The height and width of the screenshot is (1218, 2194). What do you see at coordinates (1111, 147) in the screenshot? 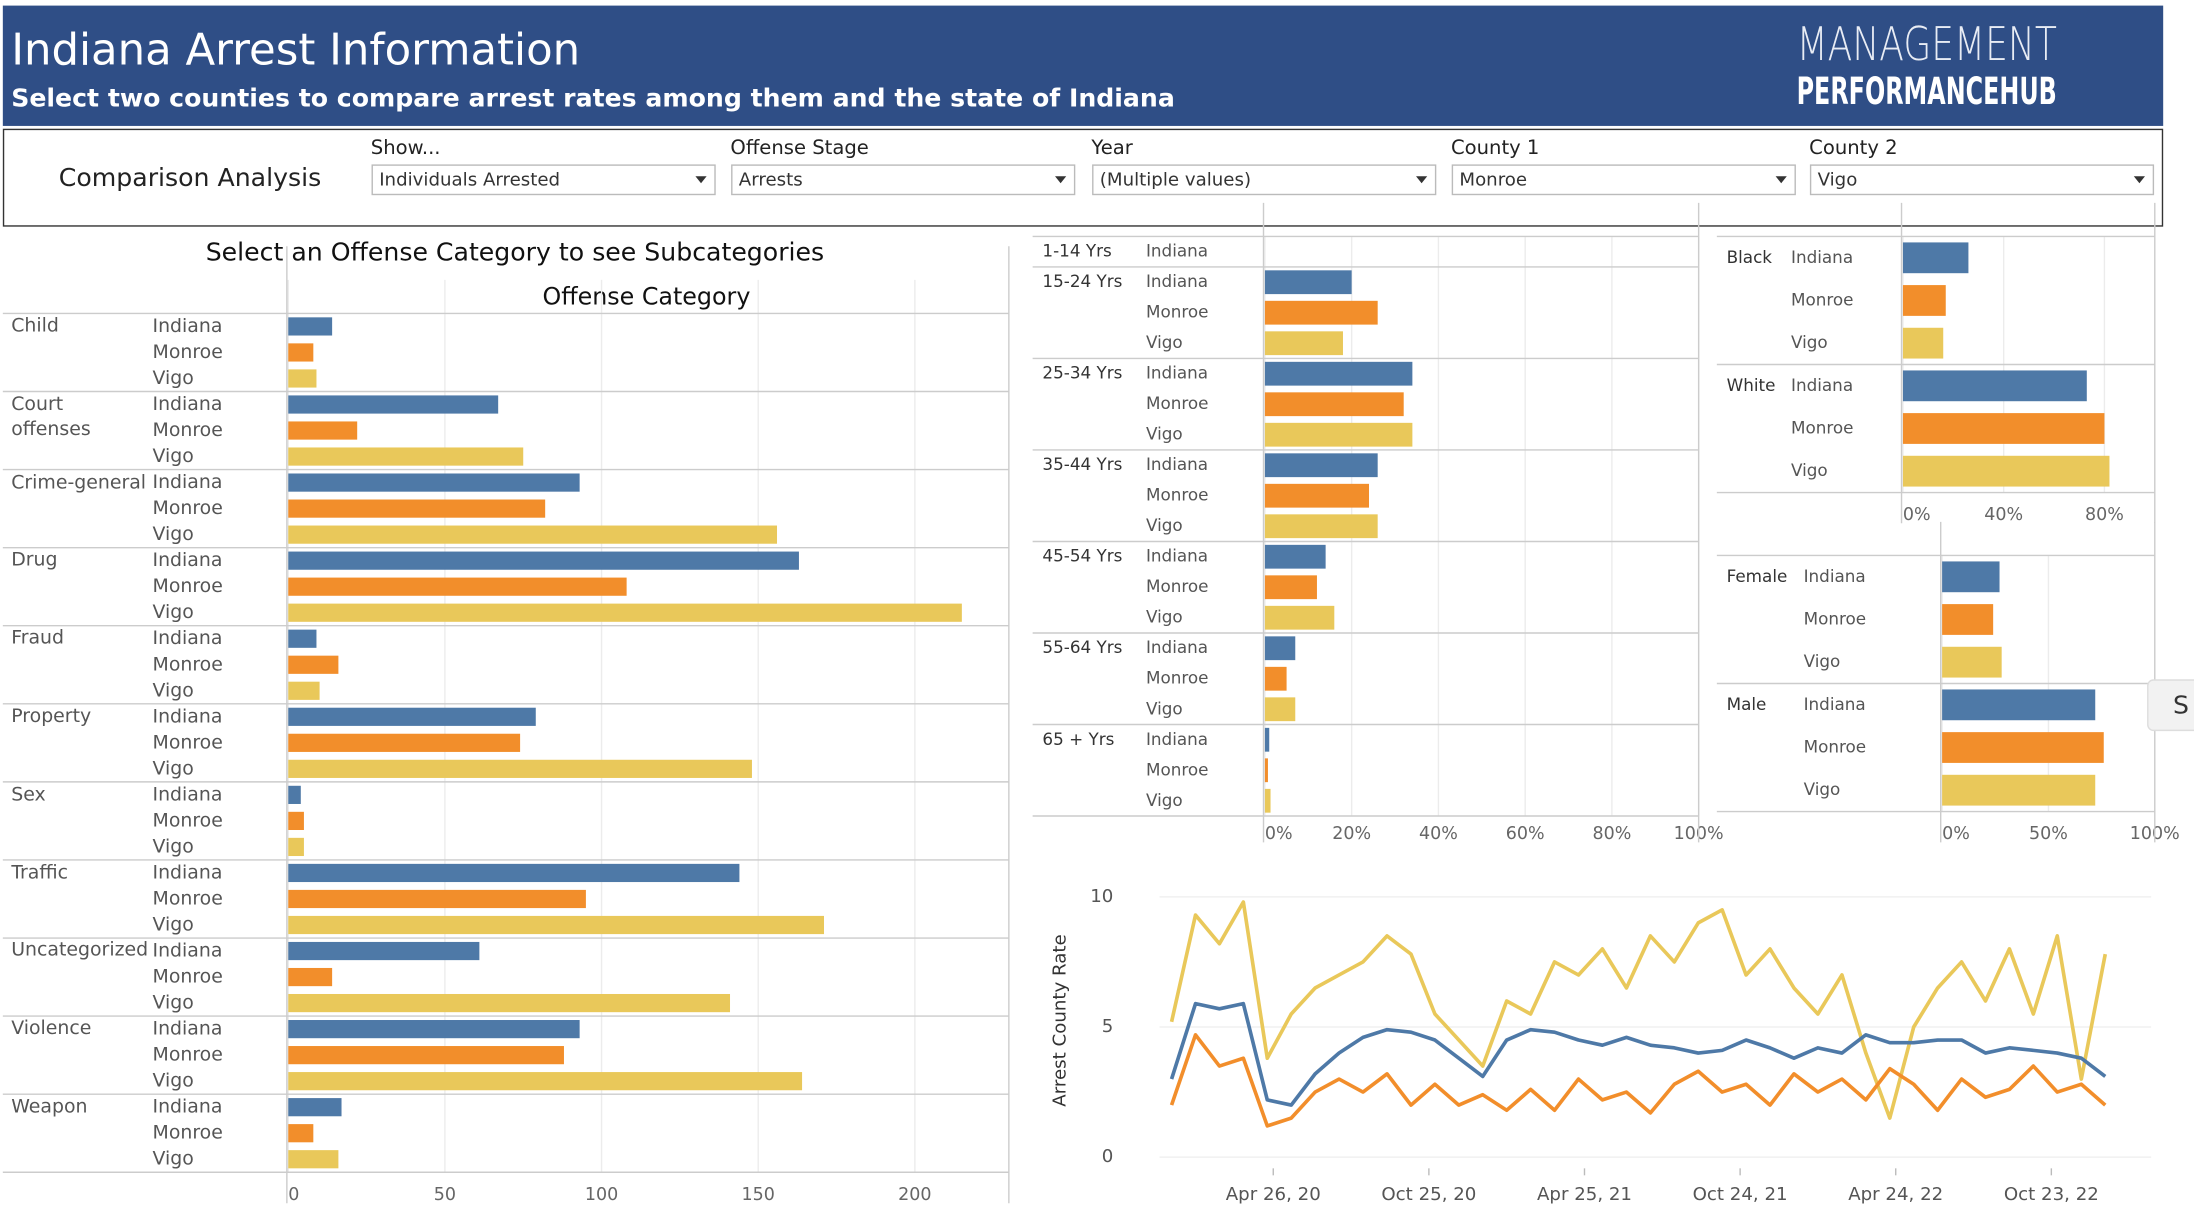
I see `filter-label: Year` at bounding box center [1111, 147].